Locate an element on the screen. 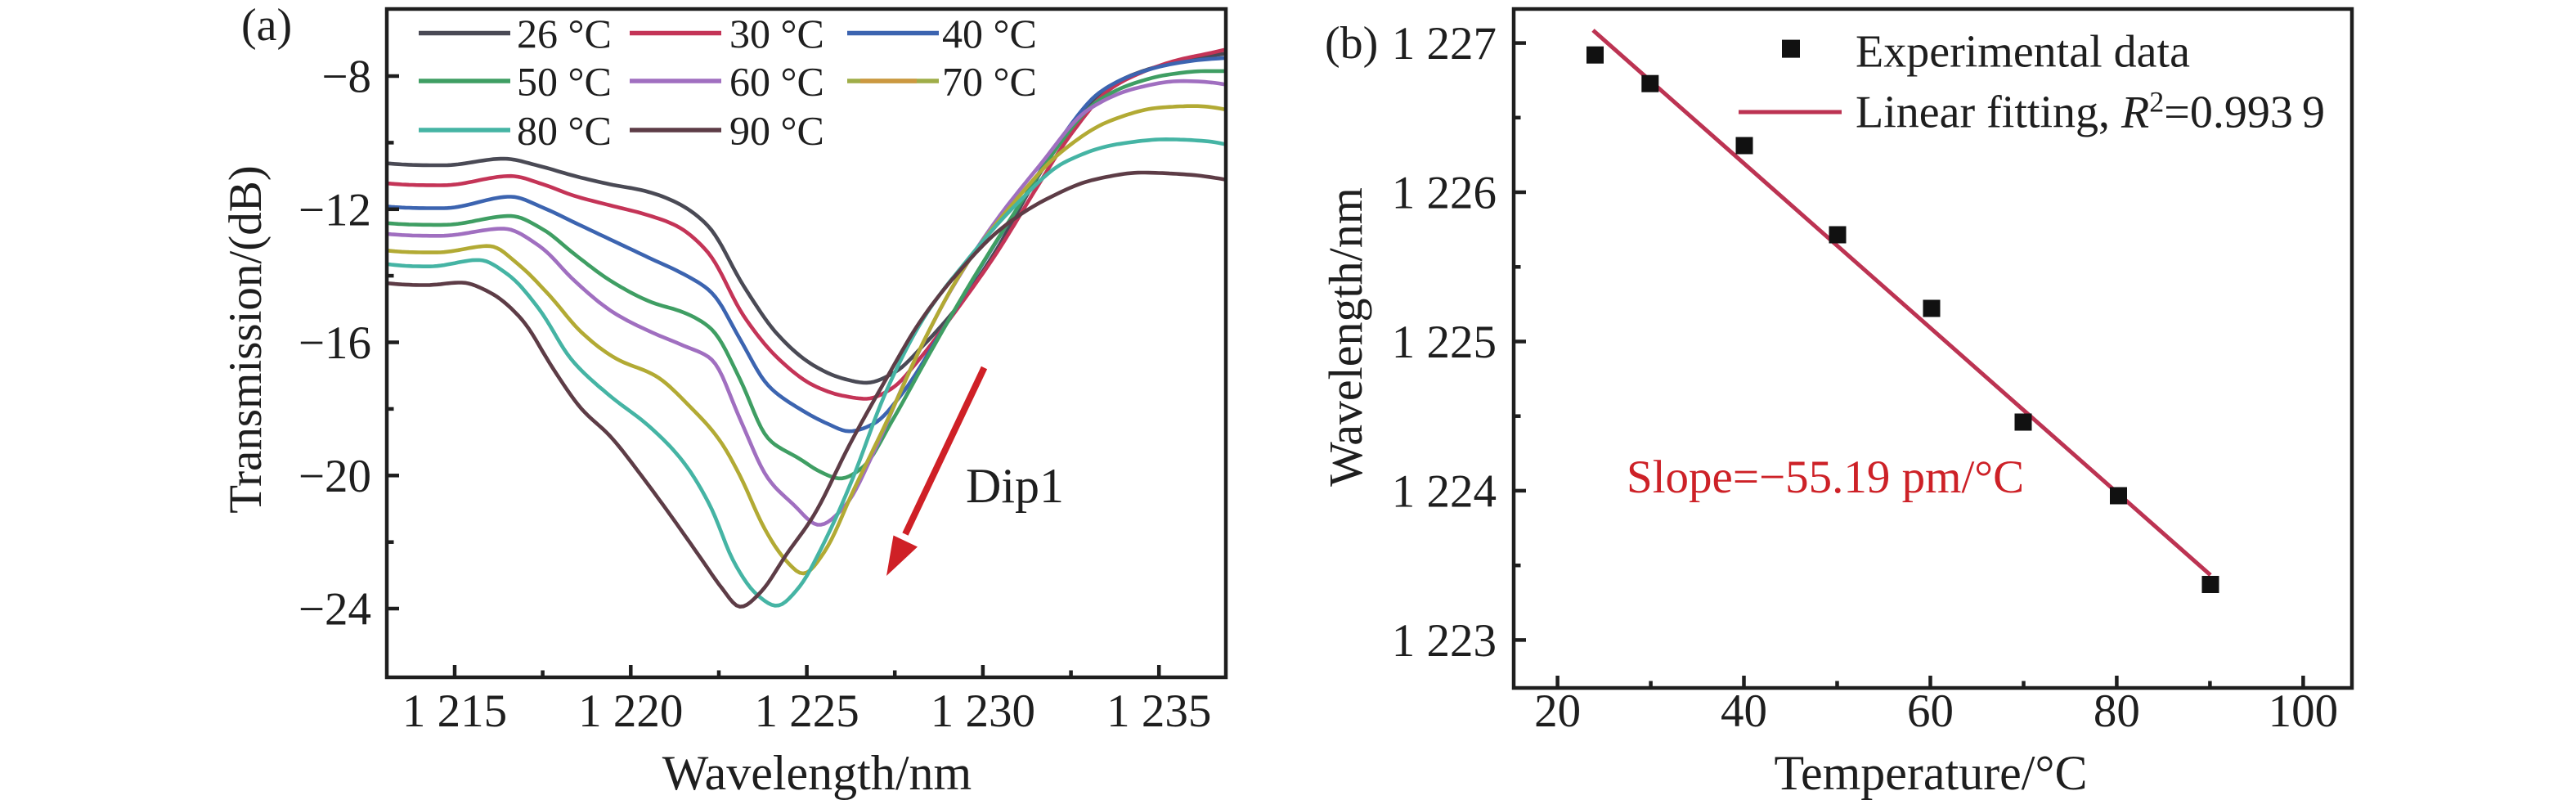 The image size is (2576, 800). svg-text: 1 235 is located at coordinates (1159, 711).